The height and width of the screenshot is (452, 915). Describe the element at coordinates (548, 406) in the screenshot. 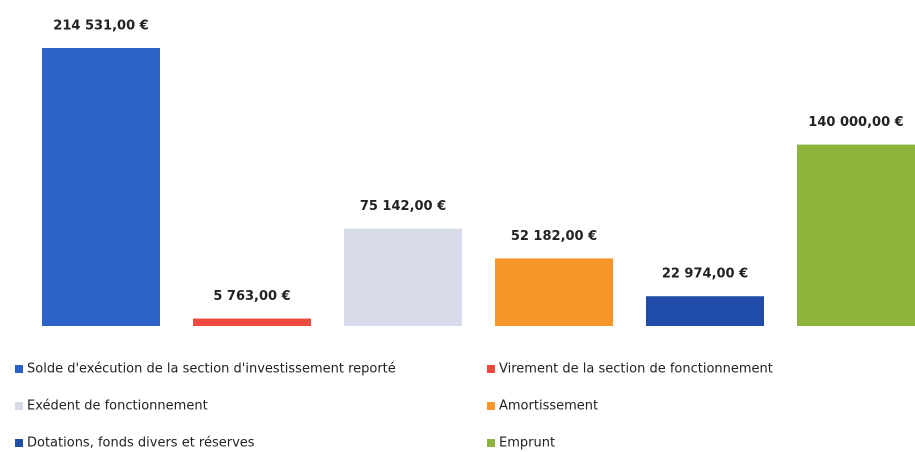

I see `legend-label: Amortissement` at that location.